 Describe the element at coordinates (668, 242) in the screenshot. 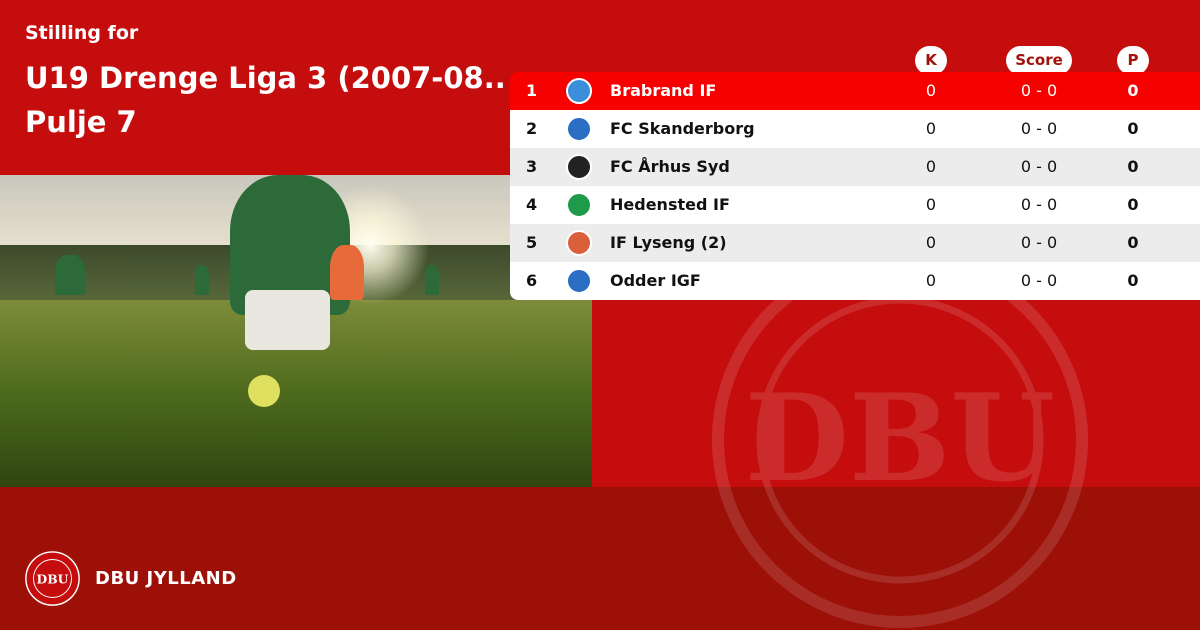

I see `team-name: IF Lyseng (2)` at that location.